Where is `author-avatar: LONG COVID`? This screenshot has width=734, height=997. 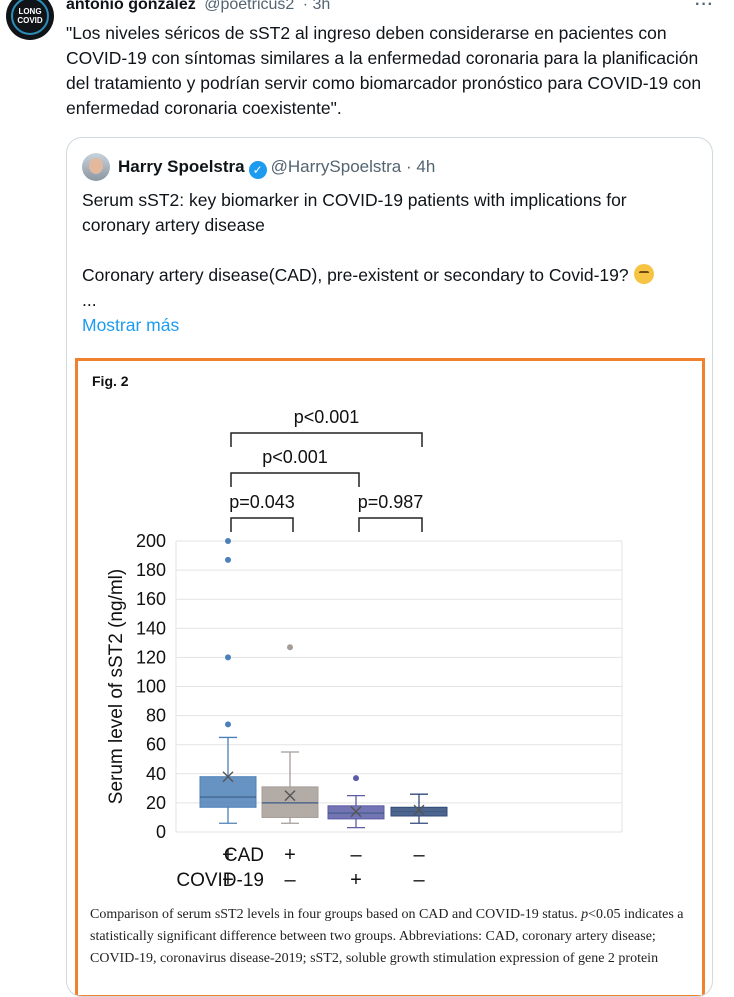 author-avatar: LONG COVID is located at coordinates (30, 20).